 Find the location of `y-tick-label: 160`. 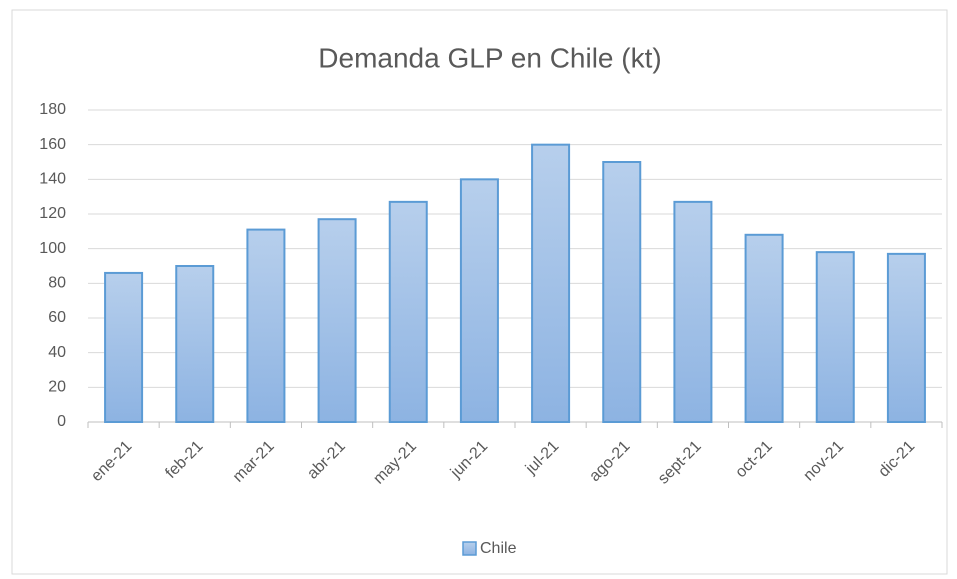

y-tick-label: 160 is located at coordinates (52, 144).